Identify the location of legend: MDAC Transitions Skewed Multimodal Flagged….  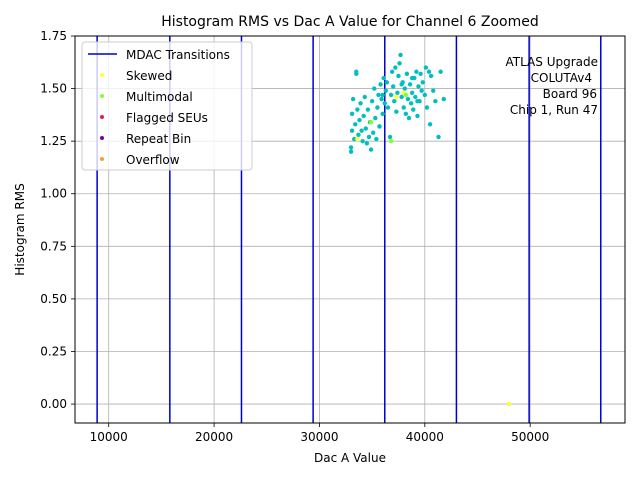
(167, 106).